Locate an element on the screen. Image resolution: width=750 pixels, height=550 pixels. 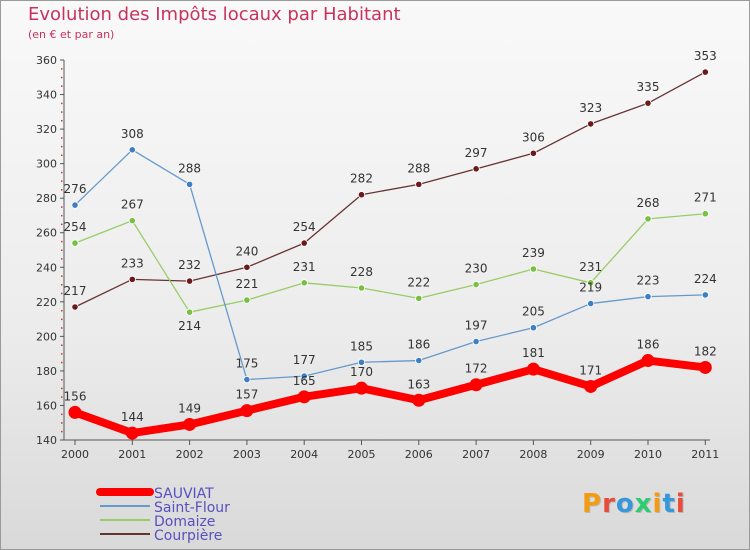
y-tick-label: 340 is located at coordinates (46, 95).